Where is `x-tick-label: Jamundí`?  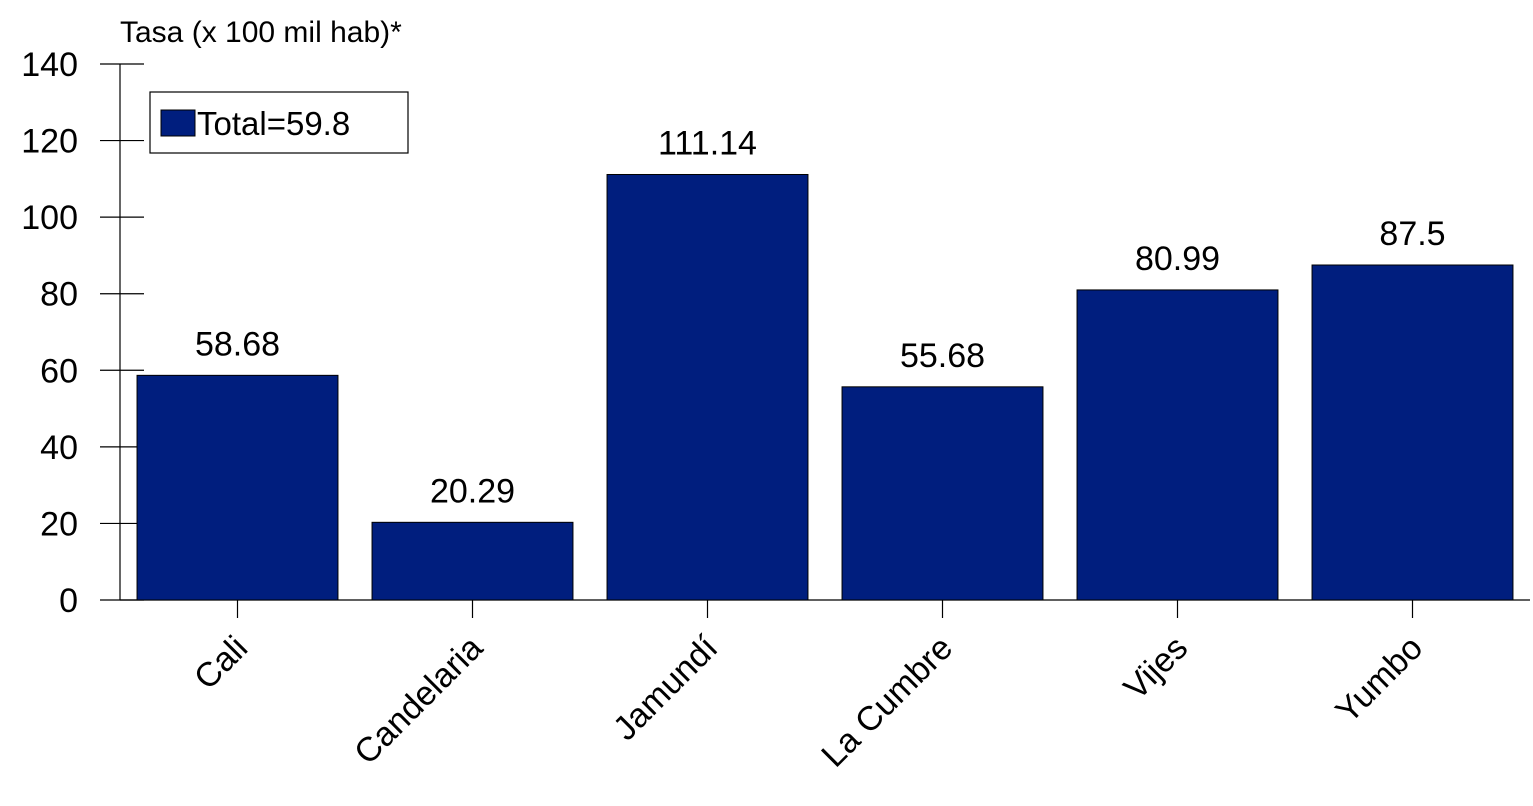
x-tick-label: Jamundí is located at coordinates (665, 687).